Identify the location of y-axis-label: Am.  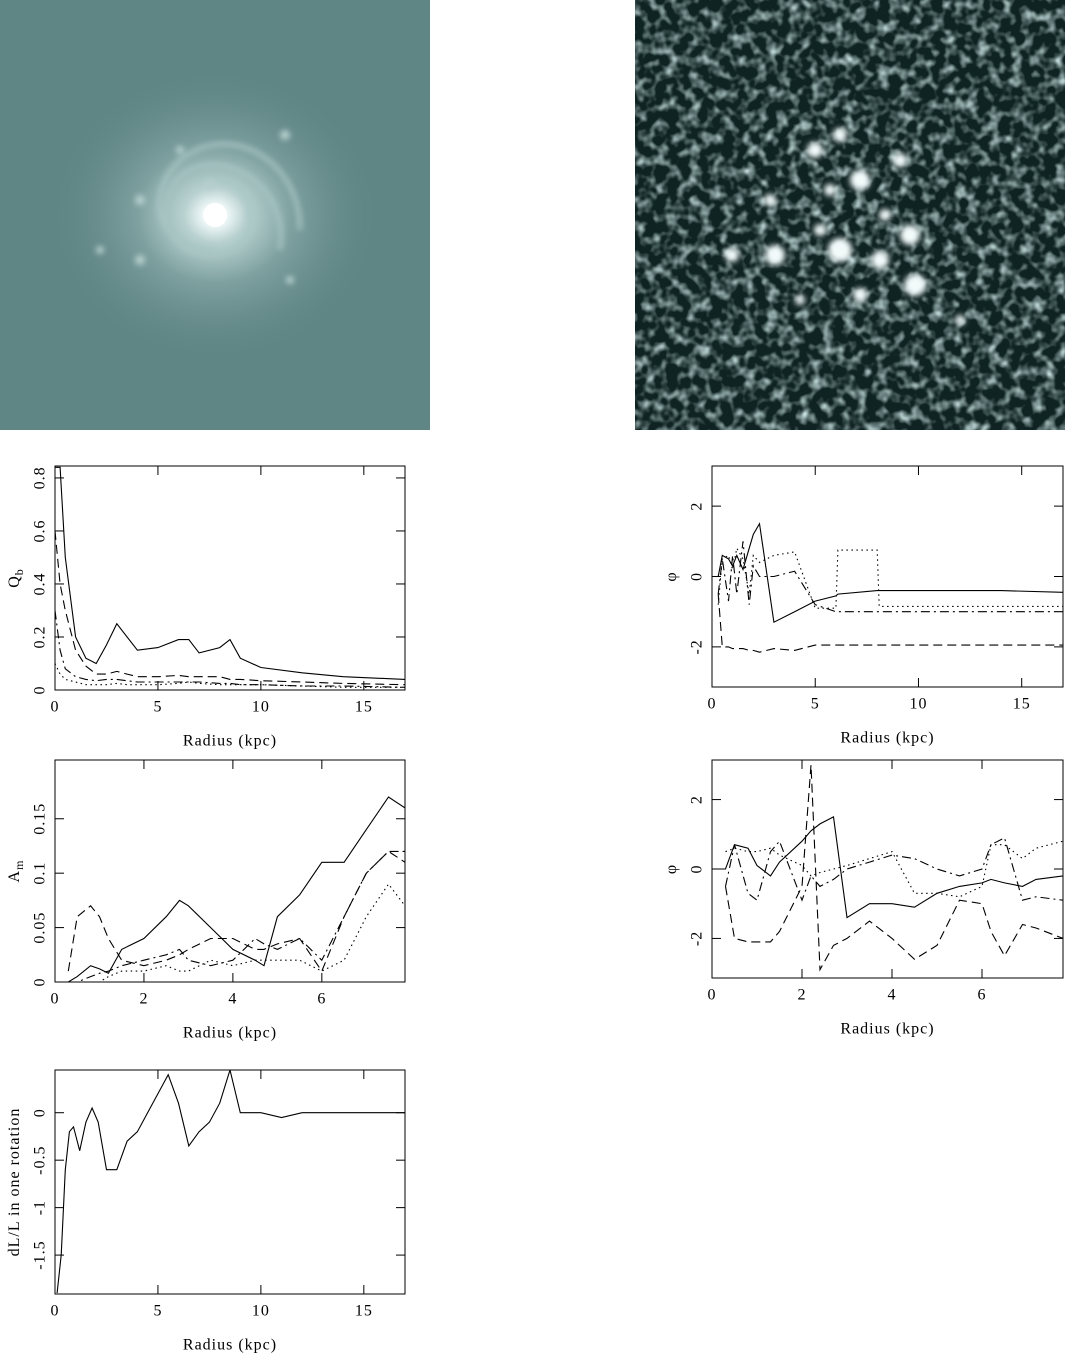
(16, 871).